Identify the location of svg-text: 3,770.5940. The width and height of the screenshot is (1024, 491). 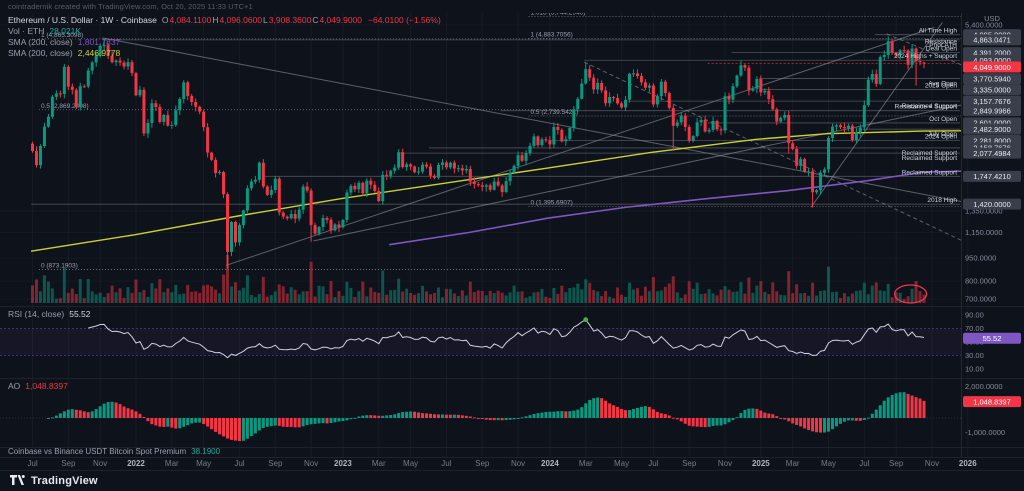
(992, 78).